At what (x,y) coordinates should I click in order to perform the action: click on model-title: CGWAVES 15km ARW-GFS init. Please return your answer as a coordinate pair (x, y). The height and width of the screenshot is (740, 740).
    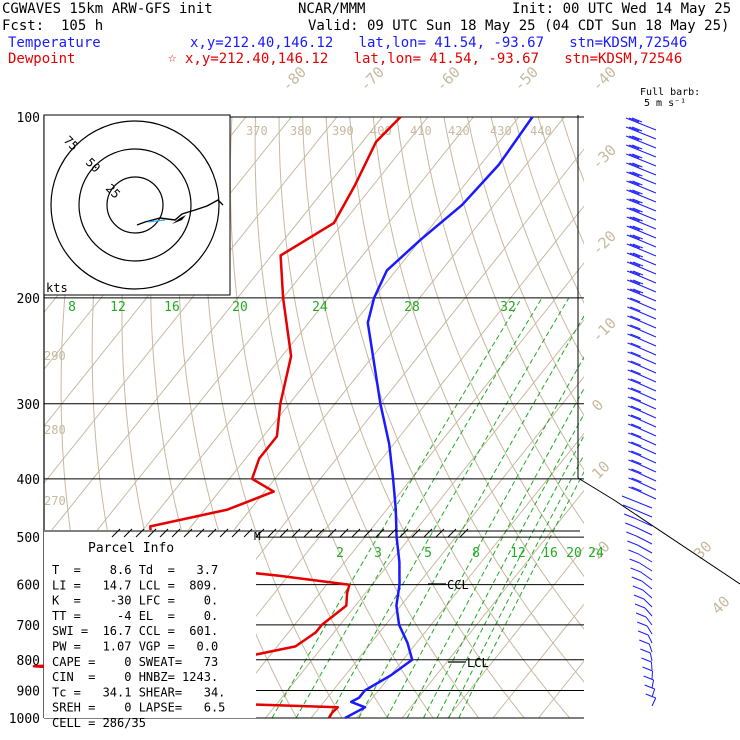
    Looking at the image, I should click on (107, 9).